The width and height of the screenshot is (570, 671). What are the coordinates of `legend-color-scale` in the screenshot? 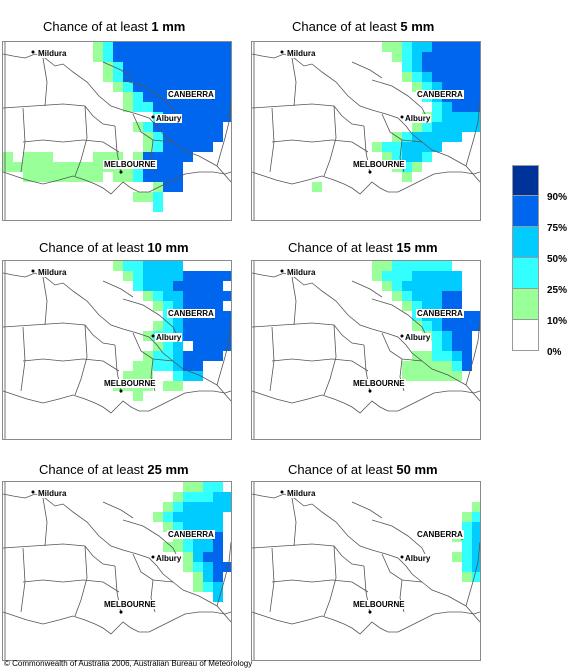 It's located at (525, 258).